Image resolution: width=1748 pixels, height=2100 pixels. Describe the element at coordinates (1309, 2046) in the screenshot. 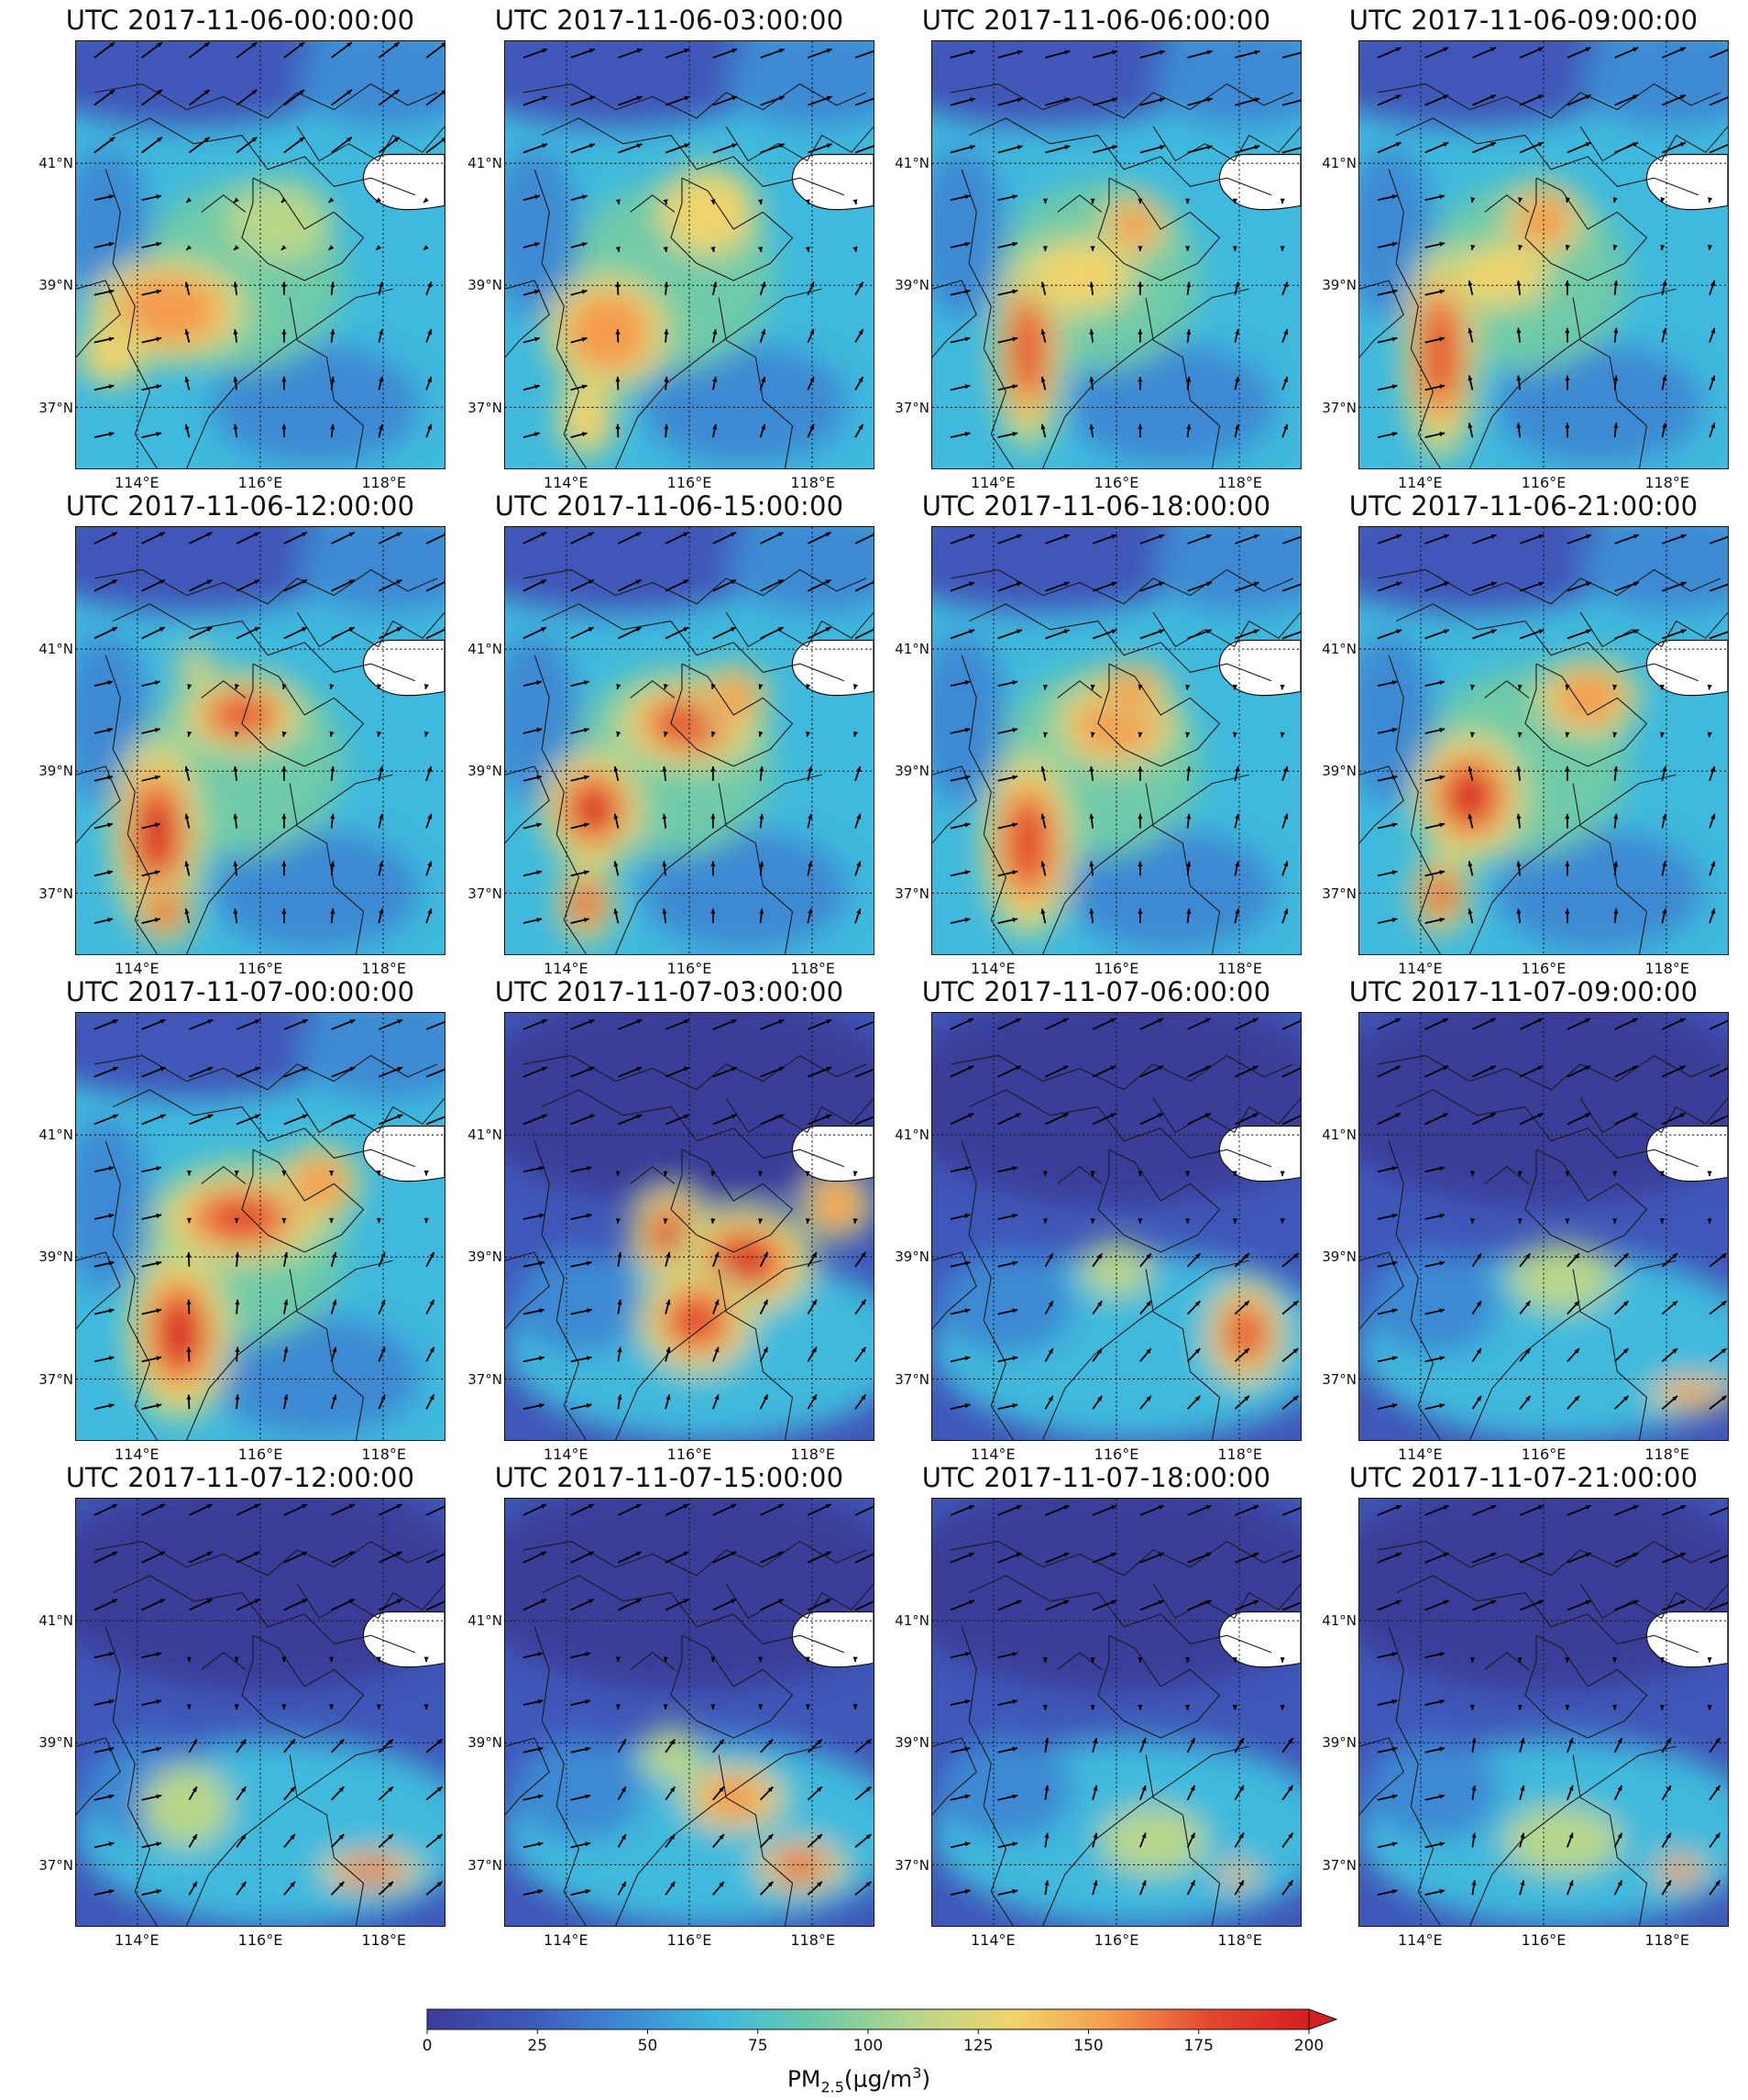

I see `colorbar-tick-label: 200` at that location.